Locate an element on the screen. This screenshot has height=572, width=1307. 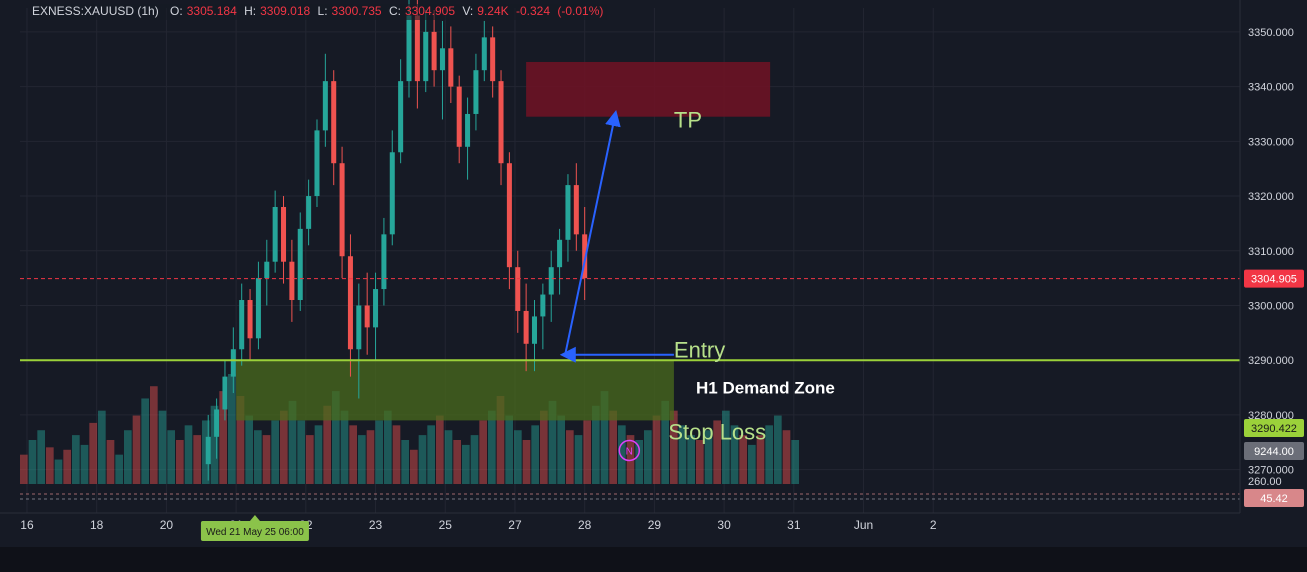
price-tick-label: 3350.000 is located at coordinates (1271, 33).